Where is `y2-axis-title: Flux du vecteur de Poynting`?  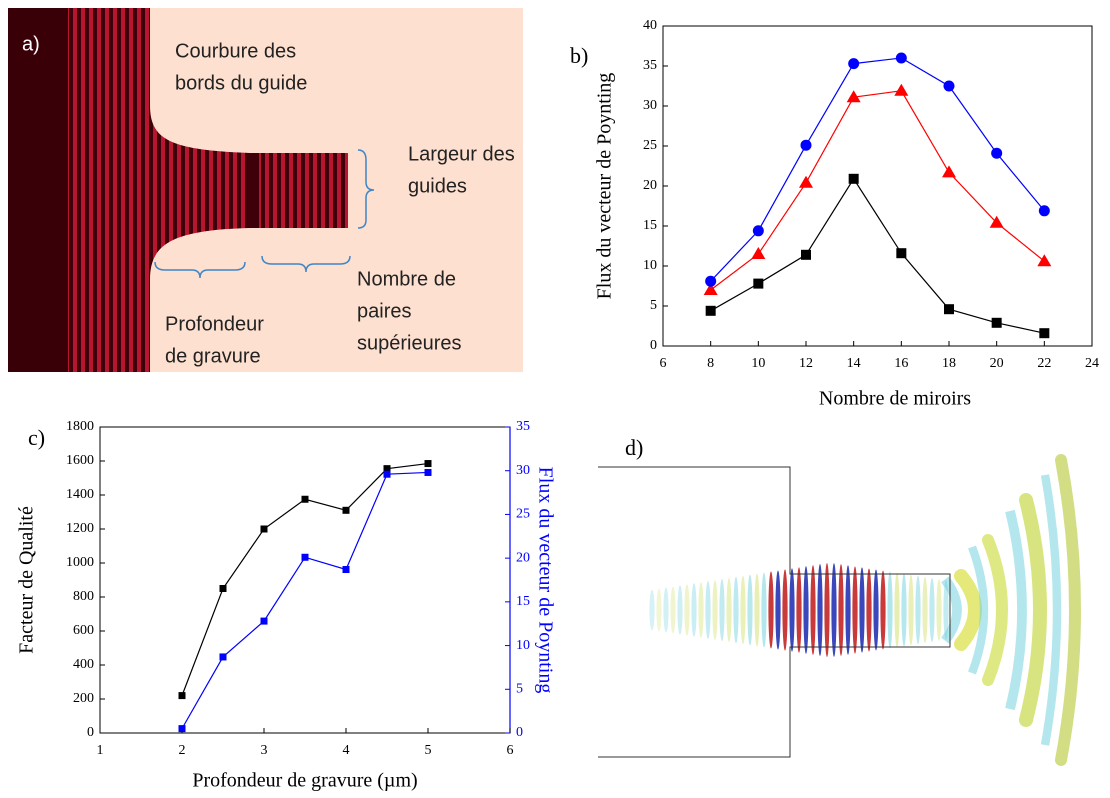
y2-axis-title: Flux du vecteur de Poynting is located at coordinates (545, 580).